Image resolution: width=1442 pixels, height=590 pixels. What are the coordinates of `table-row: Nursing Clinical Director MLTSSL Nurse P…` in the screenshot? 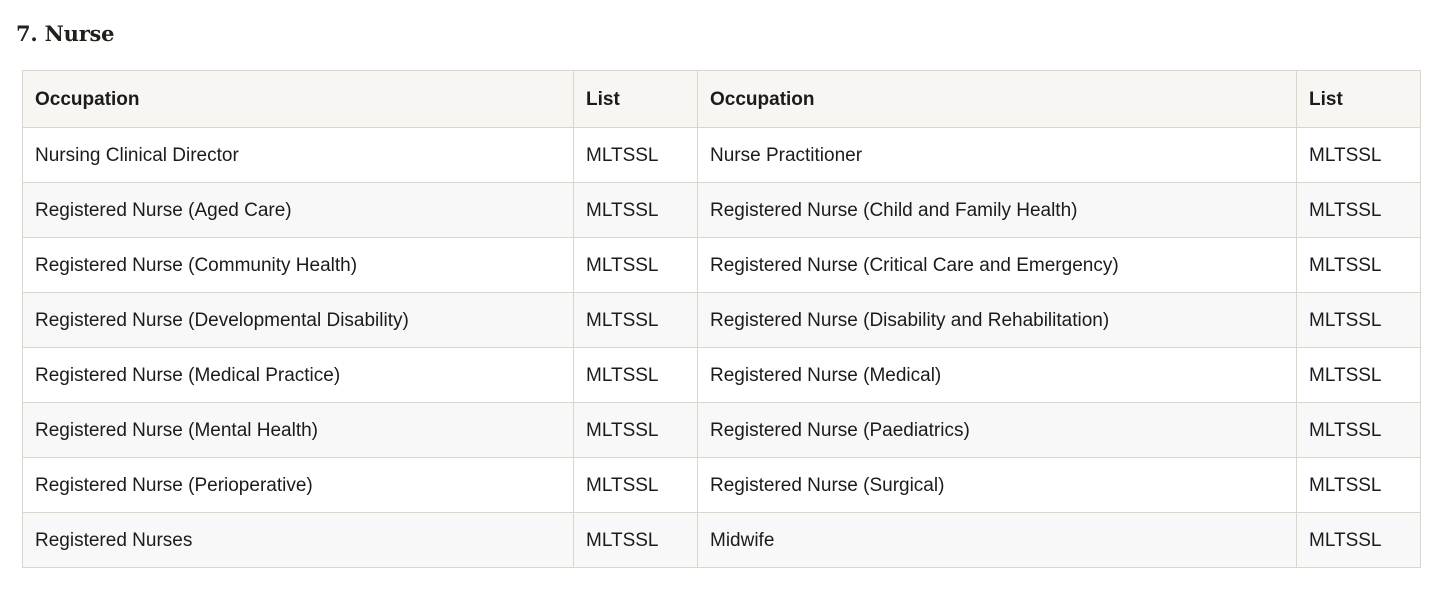 It's located at (721, 155).